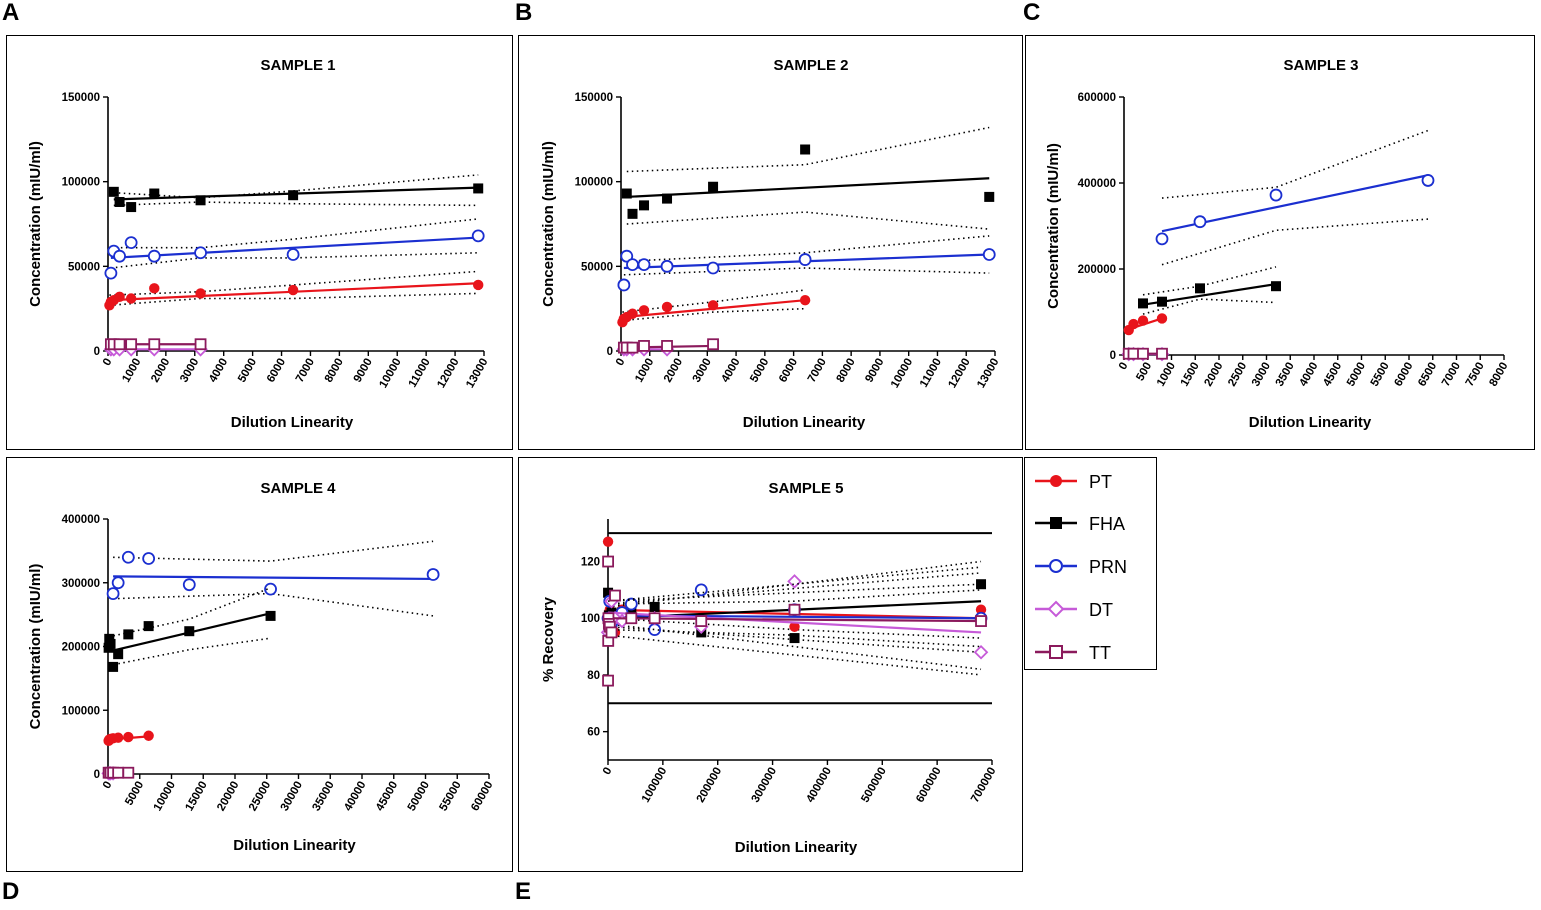 The width and height of the screenshot is (1541, 910). I want to click on panel-letter-d: D, so click(11, 891).